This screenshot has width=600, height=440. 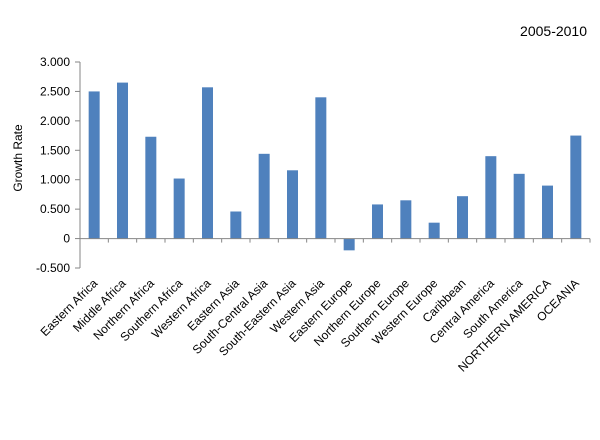 What do you see at coordinates (55, 180) in the screenshot?
I see `y-tick-label: 1.000` at bounding box center [55, 180].